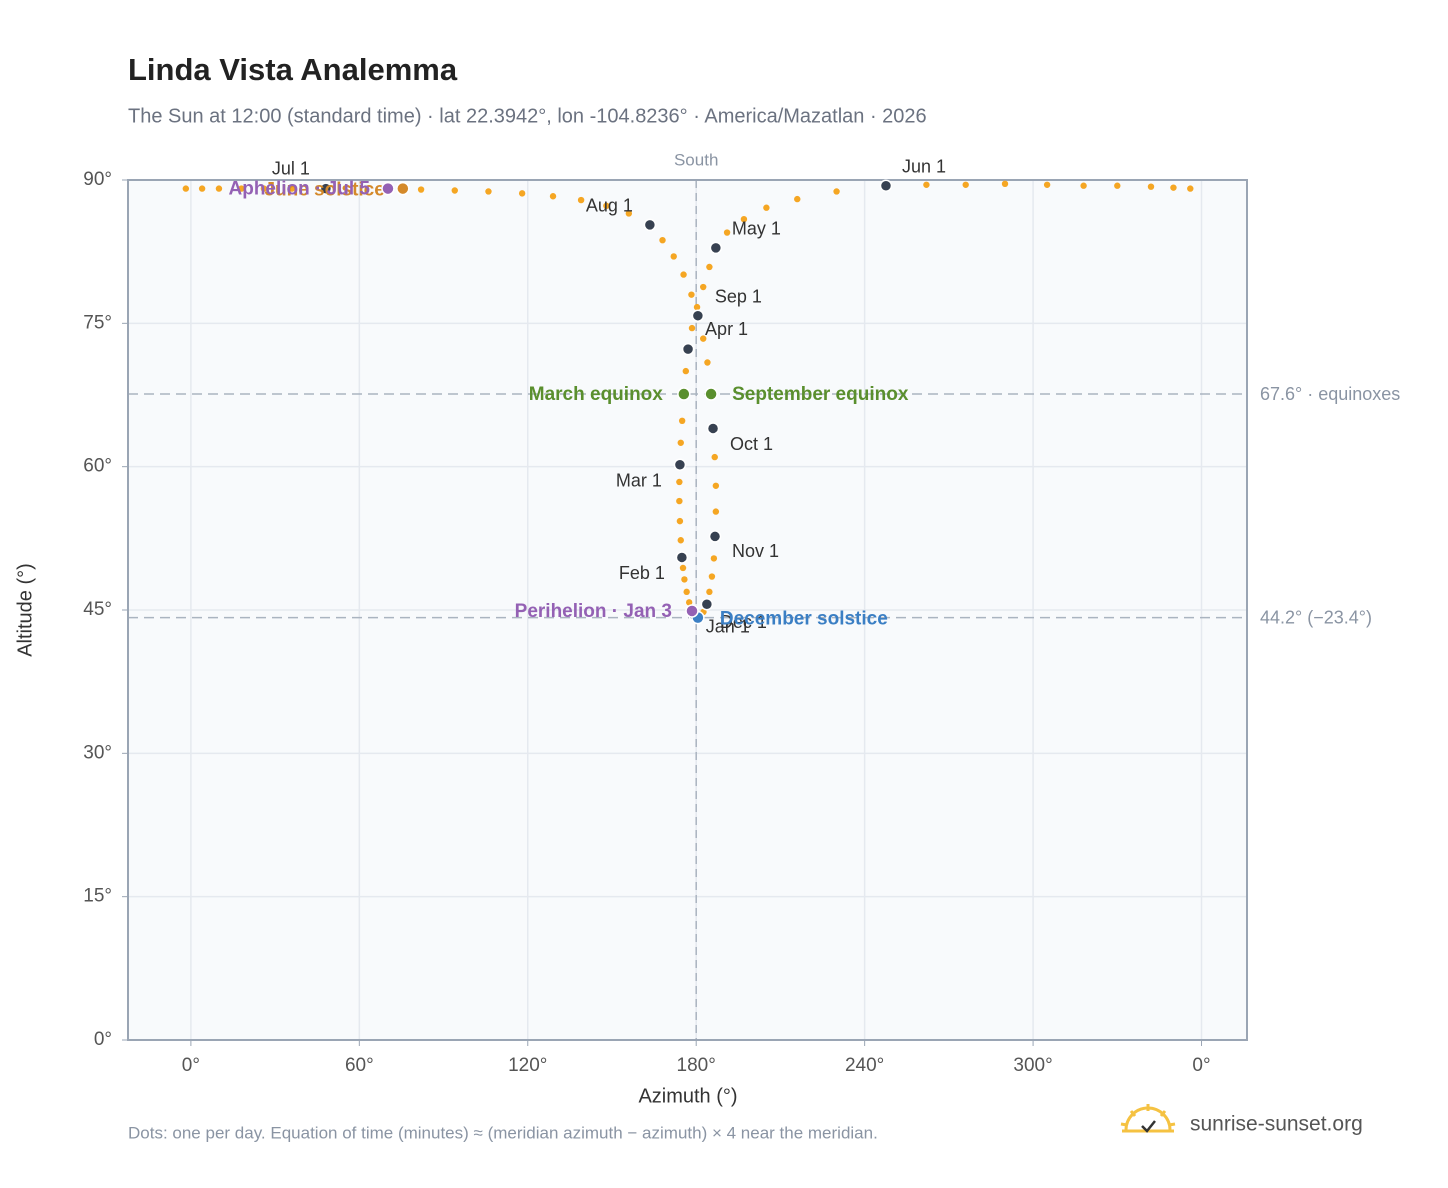 The image size is (1448, 1188). What do you see at coordinates (103, 1039) in the screenshot?
I see `y-tick-label: 0°` at bounding box center [103, 1039].